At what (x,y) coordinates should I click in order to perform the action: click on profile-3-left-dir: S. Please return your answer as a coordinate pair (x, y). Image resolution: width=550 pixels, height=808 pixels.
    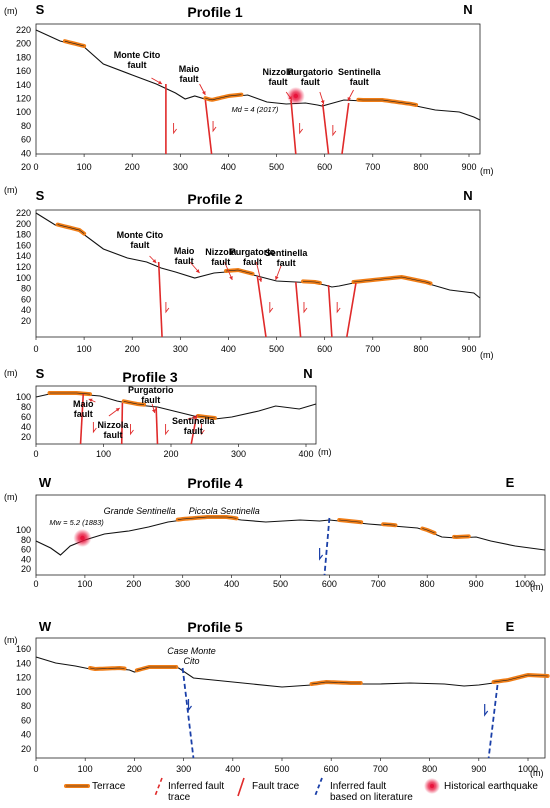
    Looking at the image, I should click on (40, 373).